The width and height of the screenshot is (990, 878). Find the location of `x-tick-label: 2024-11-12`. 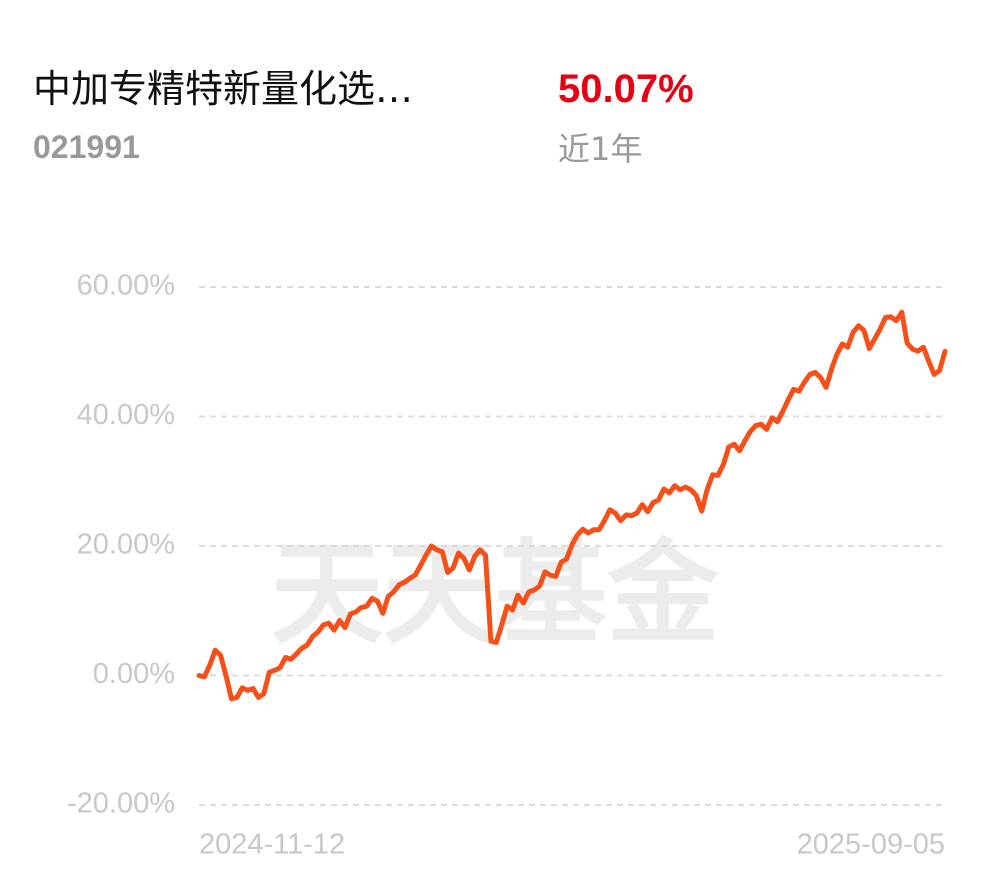

x-tick-label: 2024-11-12 is located at coordinates (272, 845).